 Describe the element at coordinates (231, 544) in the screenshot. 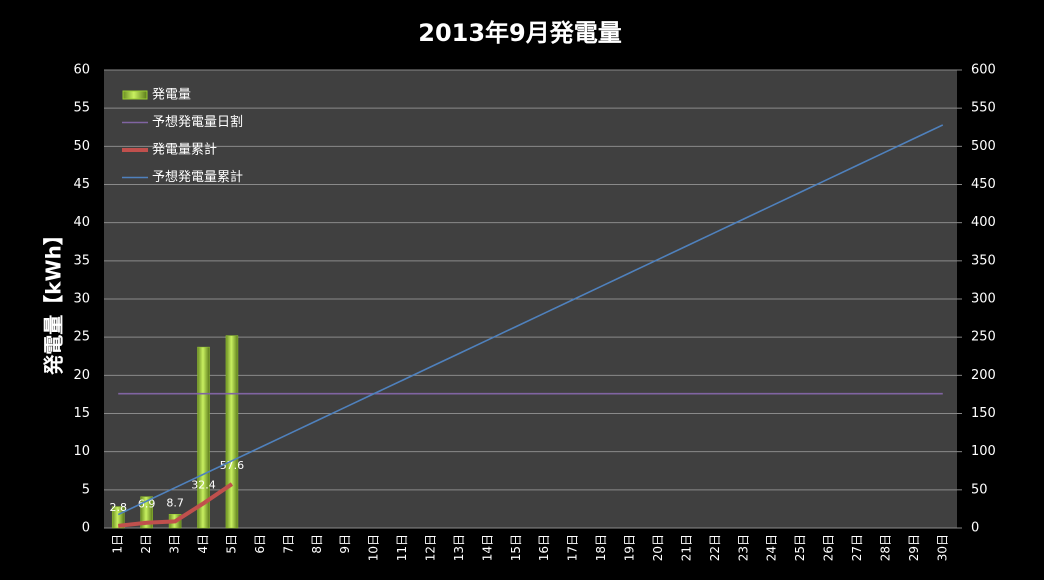

I see `x-tick-label: 5日` at that location.